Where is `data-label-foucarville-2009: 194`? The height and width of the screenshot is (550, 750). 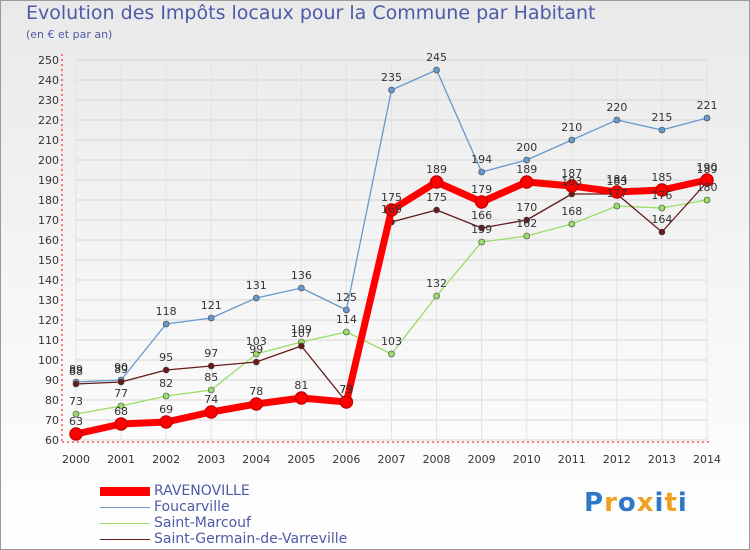 data-label-foucarville-2009: 194 is located at coordinates (481, 159).